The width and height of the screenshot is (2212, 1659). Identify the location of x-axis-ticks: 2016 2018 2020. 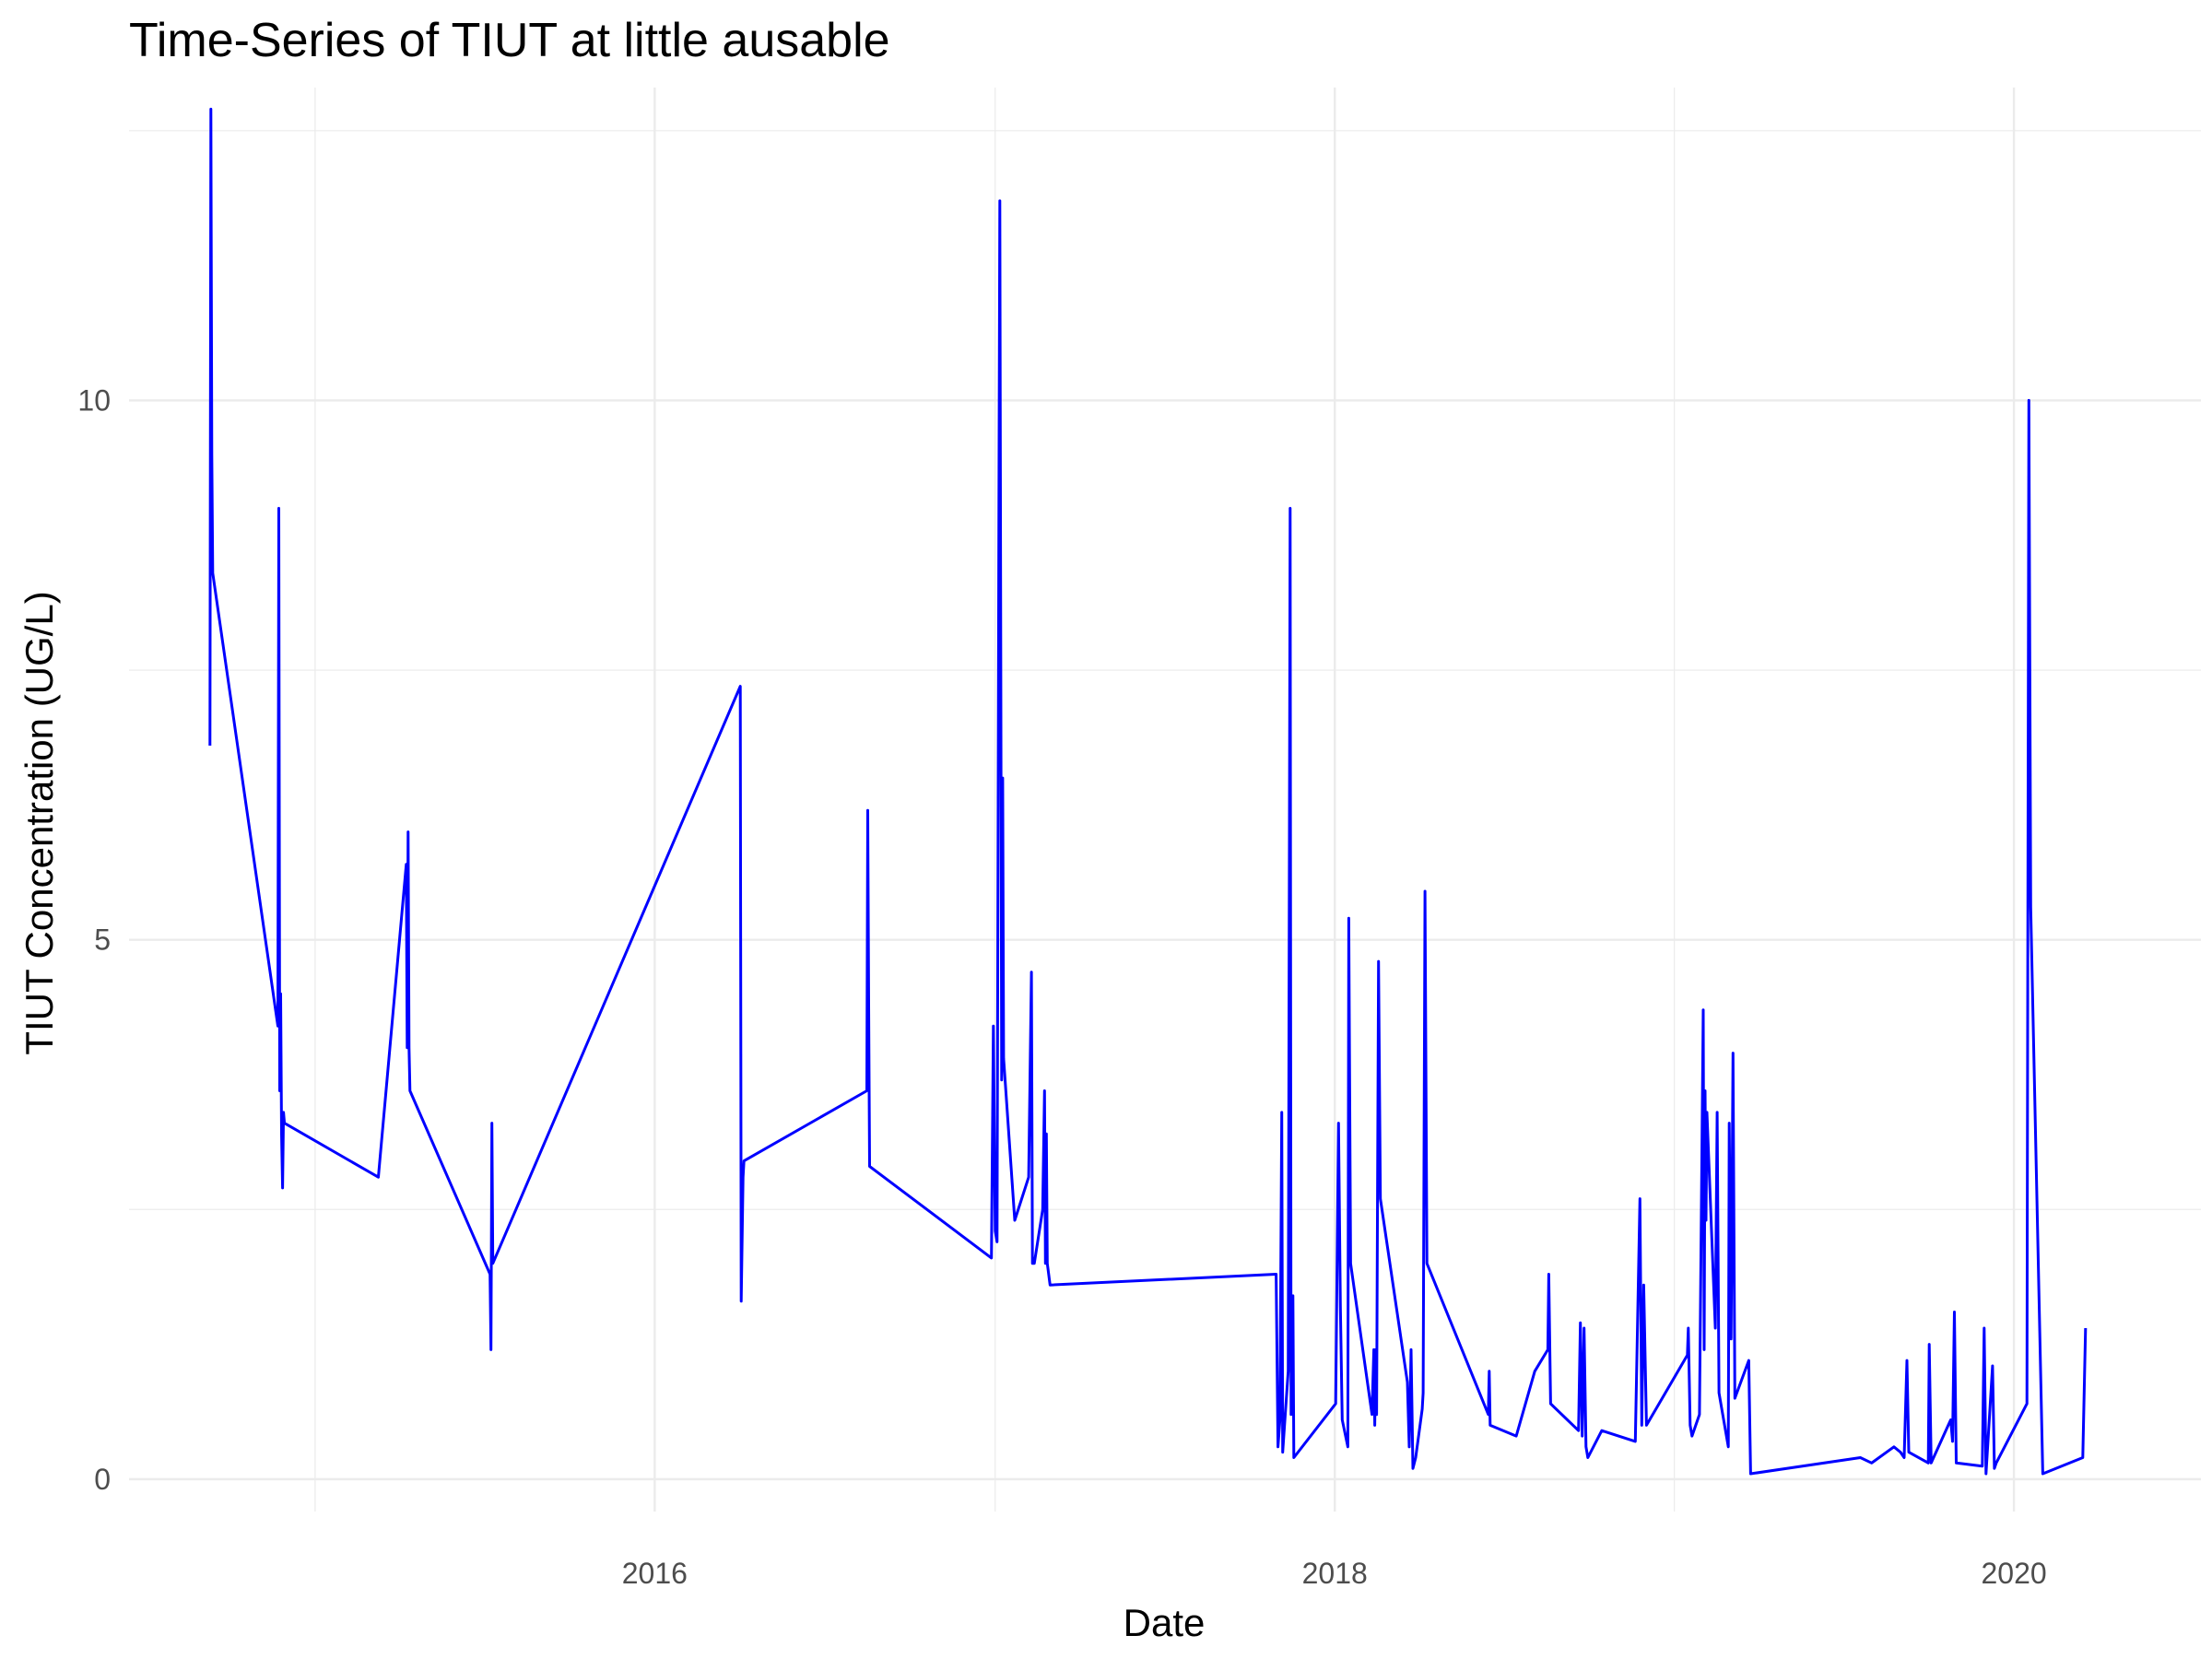
(1334, 1573).